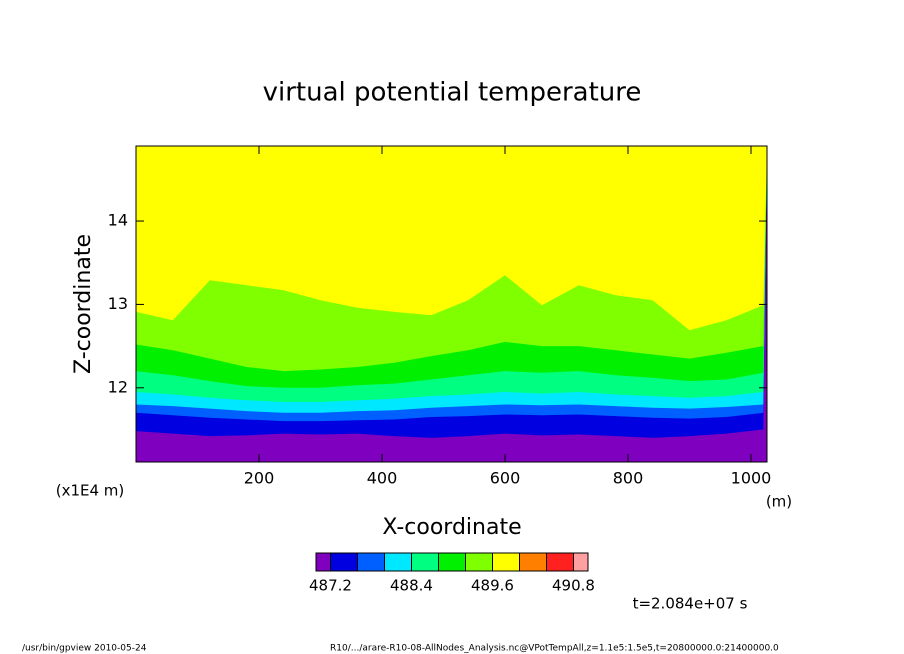 The width and height of the screenshot is (904, 654). I want to click on y-tick-label: 12, so click(118, 386).